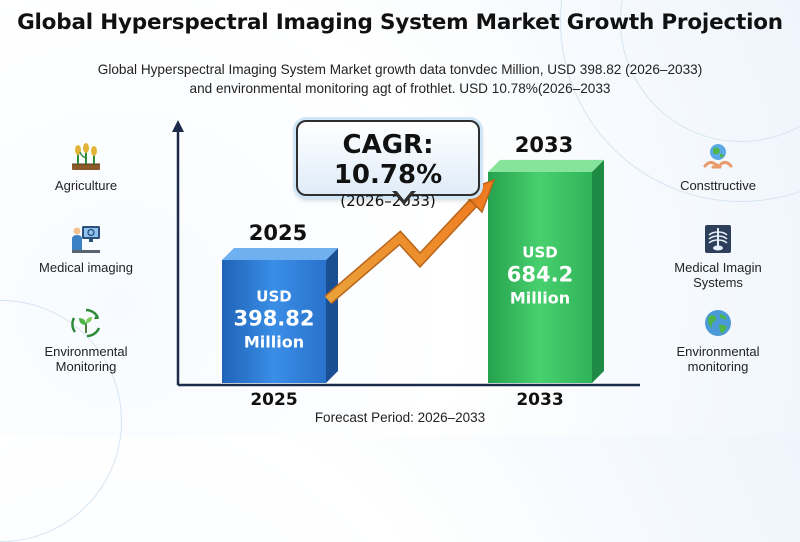 The width and height of the screenshot is (800, 542). Describe the element at coordinates (273, 400) in the screenshot. I see `x-tick-label: 2025` at that location.